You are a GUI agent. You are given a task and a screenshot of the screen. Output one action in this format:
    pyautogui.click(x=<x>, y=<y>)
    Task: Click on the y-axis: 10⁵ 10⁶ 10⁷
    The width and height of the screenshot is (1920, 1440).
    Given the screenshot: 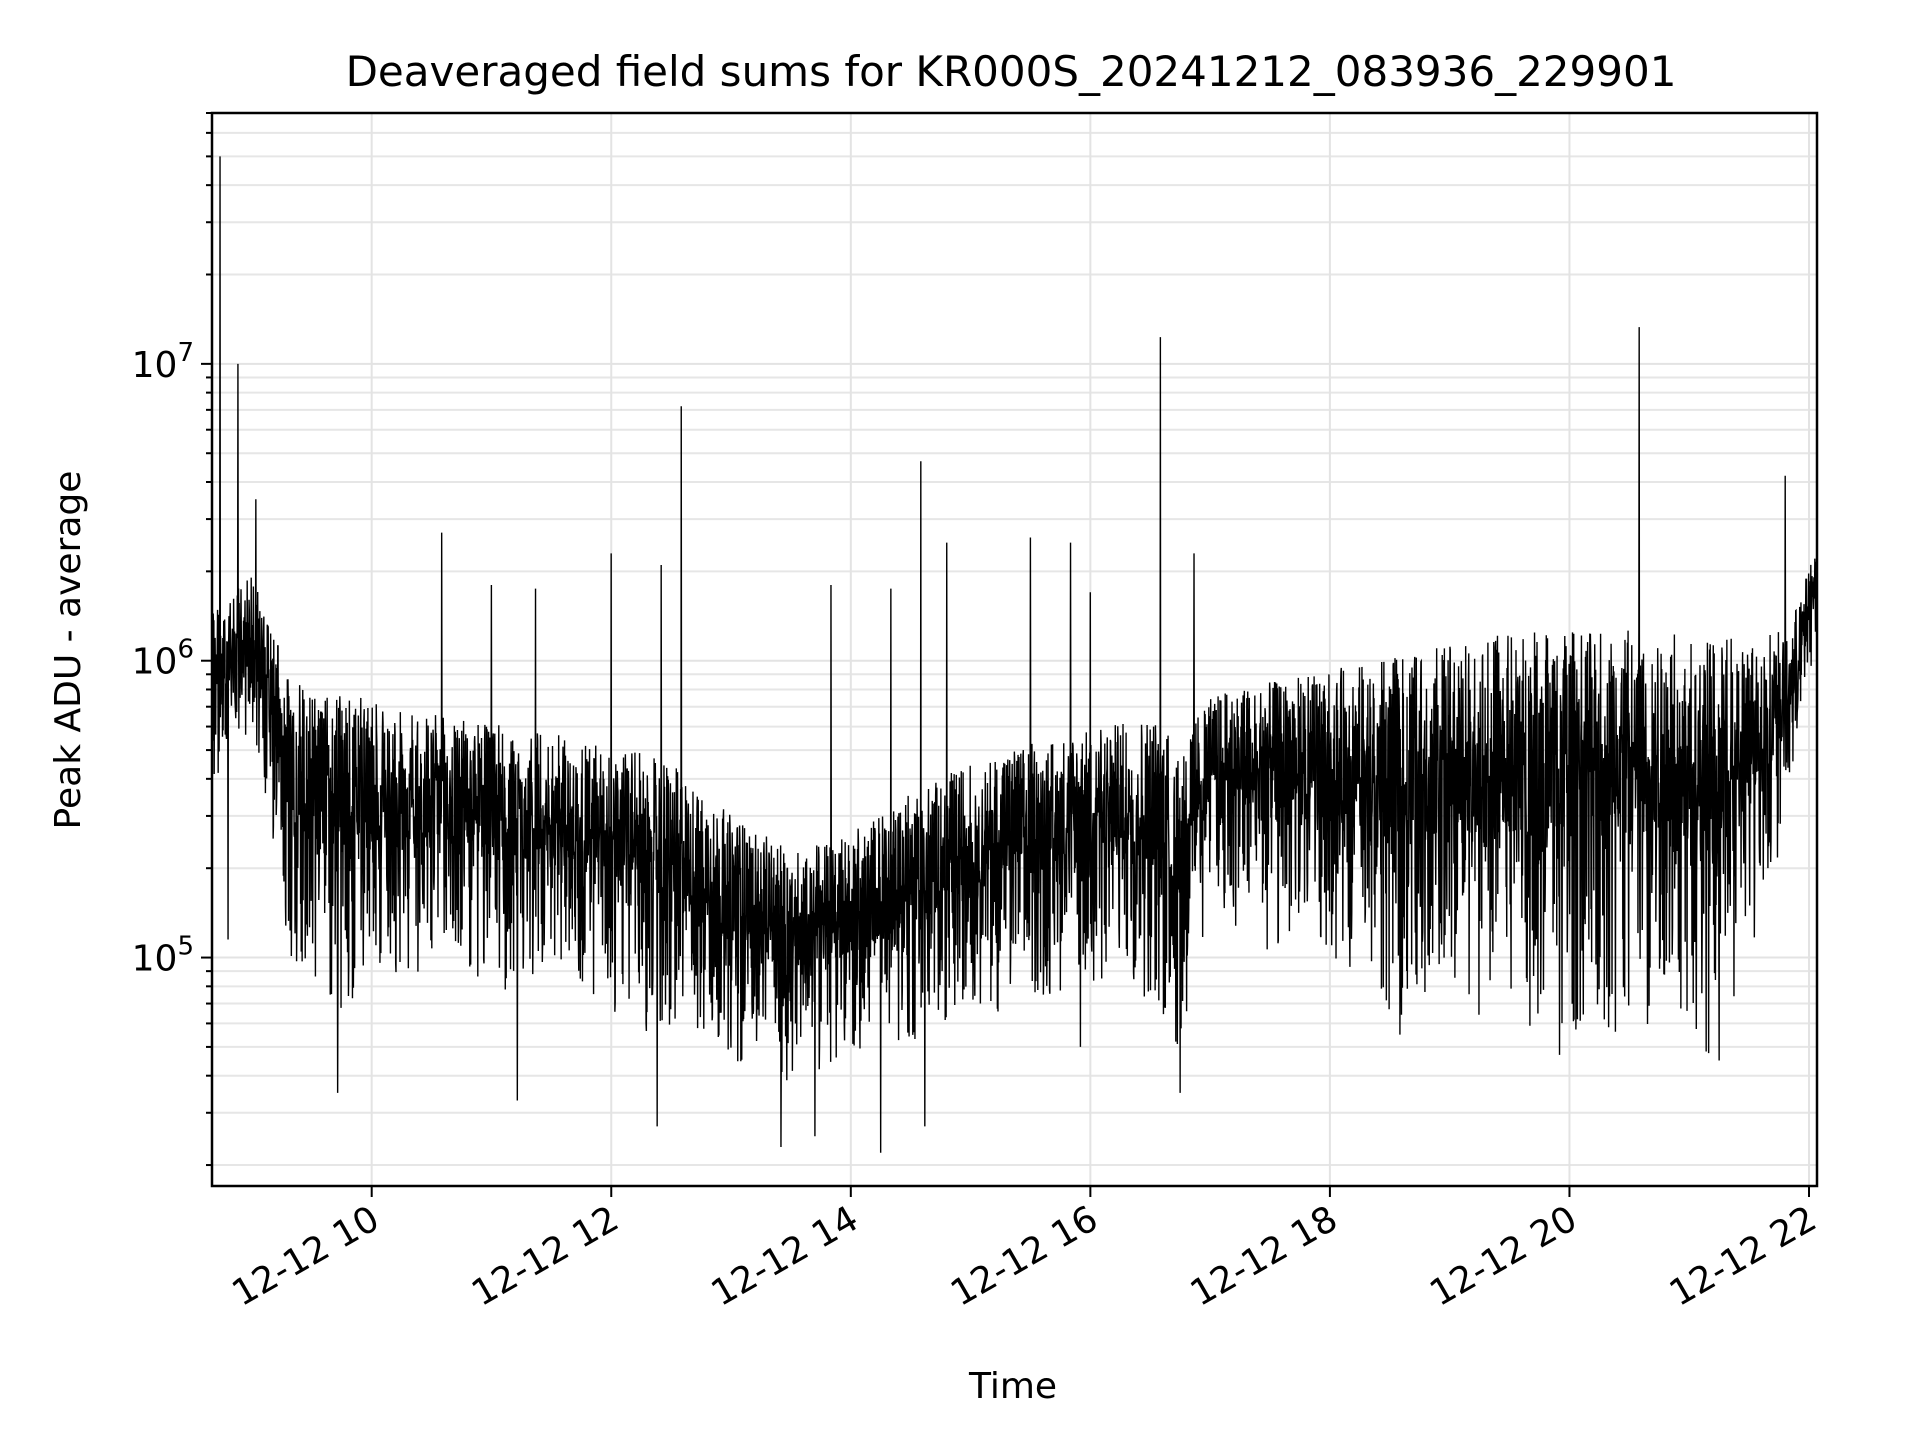 What is the action you would take?
    pyautogui.click(x=172, y=639)
    